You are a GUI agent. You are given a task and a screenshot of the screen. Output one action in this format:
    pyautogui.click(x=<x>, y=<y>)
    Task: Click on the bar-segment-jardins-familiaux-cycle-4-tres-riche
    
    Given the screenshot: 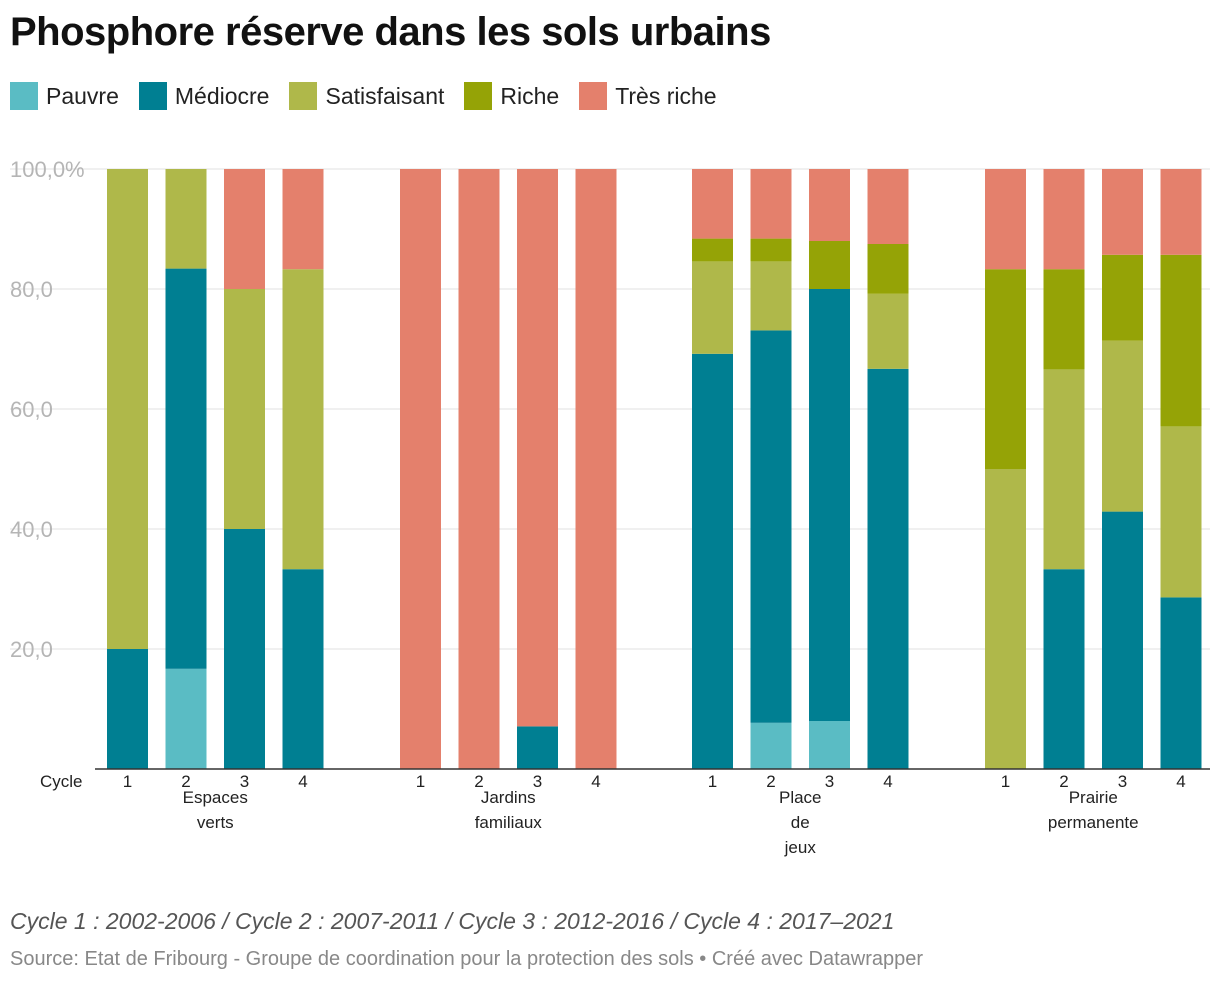 What is the action you would take?
    pyautogui.click(x=596, y=469)
    